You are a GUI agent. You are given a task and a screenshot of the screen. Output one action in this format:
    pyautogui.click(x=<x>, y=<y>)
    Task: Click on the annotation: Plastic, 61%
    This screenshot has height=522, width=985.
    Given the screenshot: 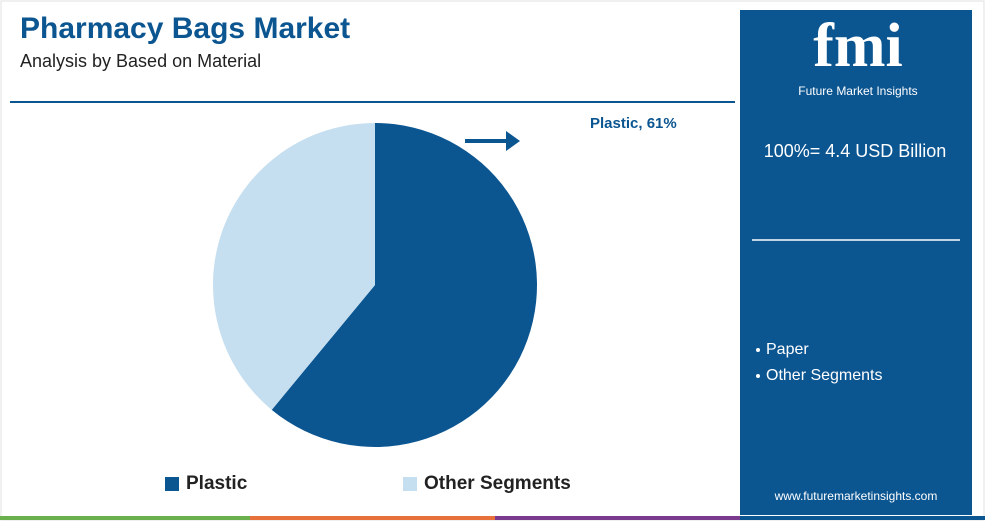 What is the action you would take?
    pyautogui.click(x=633, y=123)
    